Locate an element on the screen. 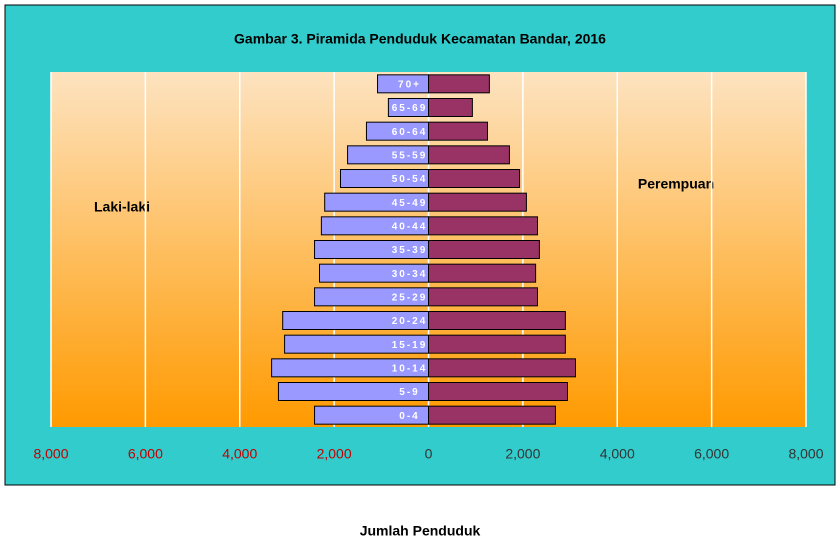 This screenshot has width=840, height=538. category-label: 30-34 is located at coordinates (410, 274).